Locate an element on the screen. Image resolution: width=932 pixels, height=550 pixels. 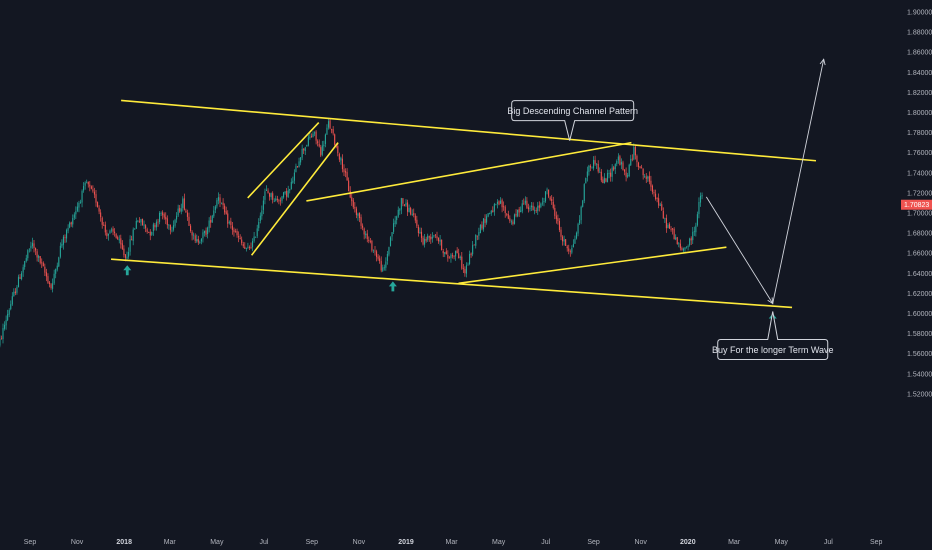
price-tick-label: 1.82000 is located at coordinates (919, 93).